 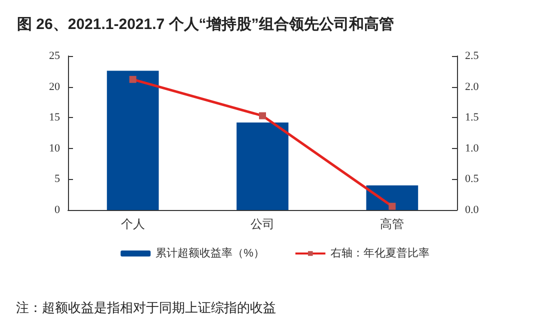 I want to click on y2-tick-label: 2.5, so click(x=472, y=56).